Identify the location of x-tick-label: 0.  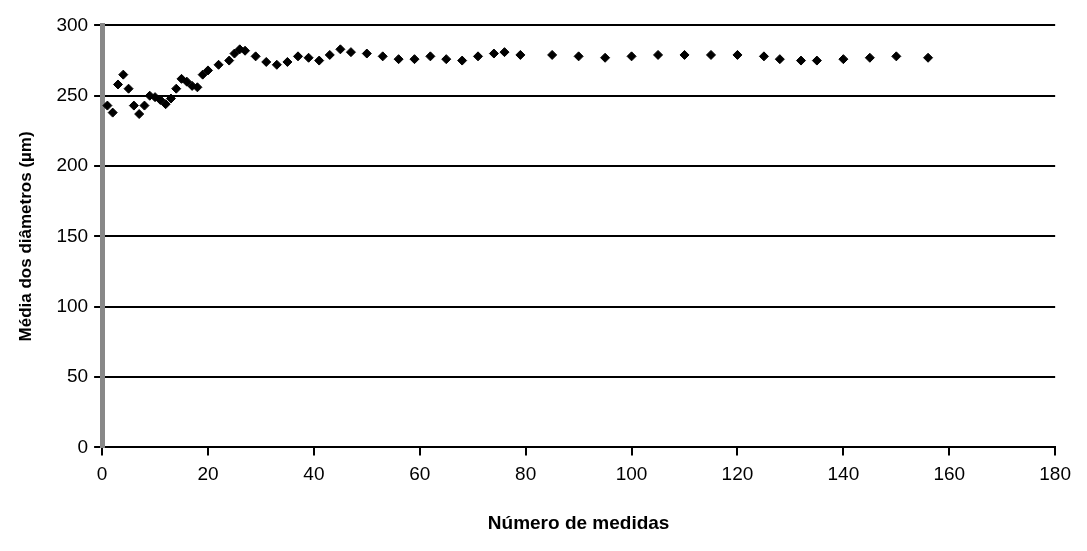
(102, 474).